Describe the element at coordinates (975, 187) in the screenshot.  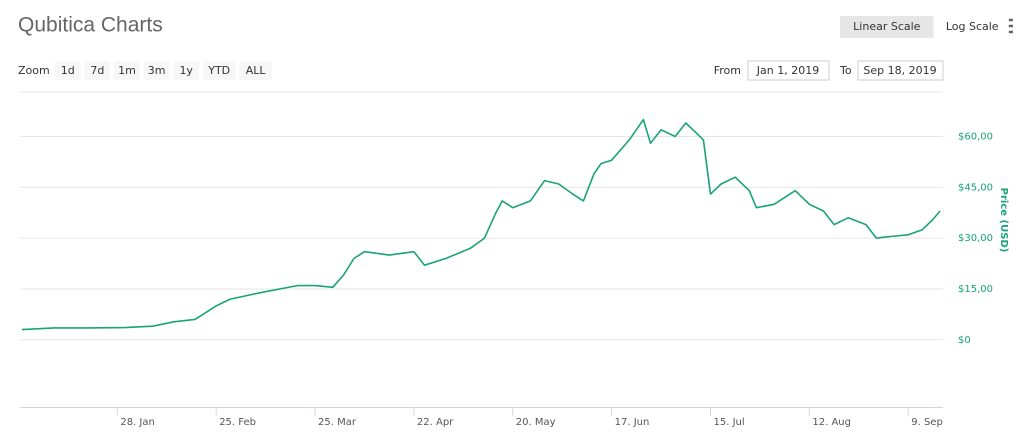
I see `y-tick-label: $45,00` at that location.